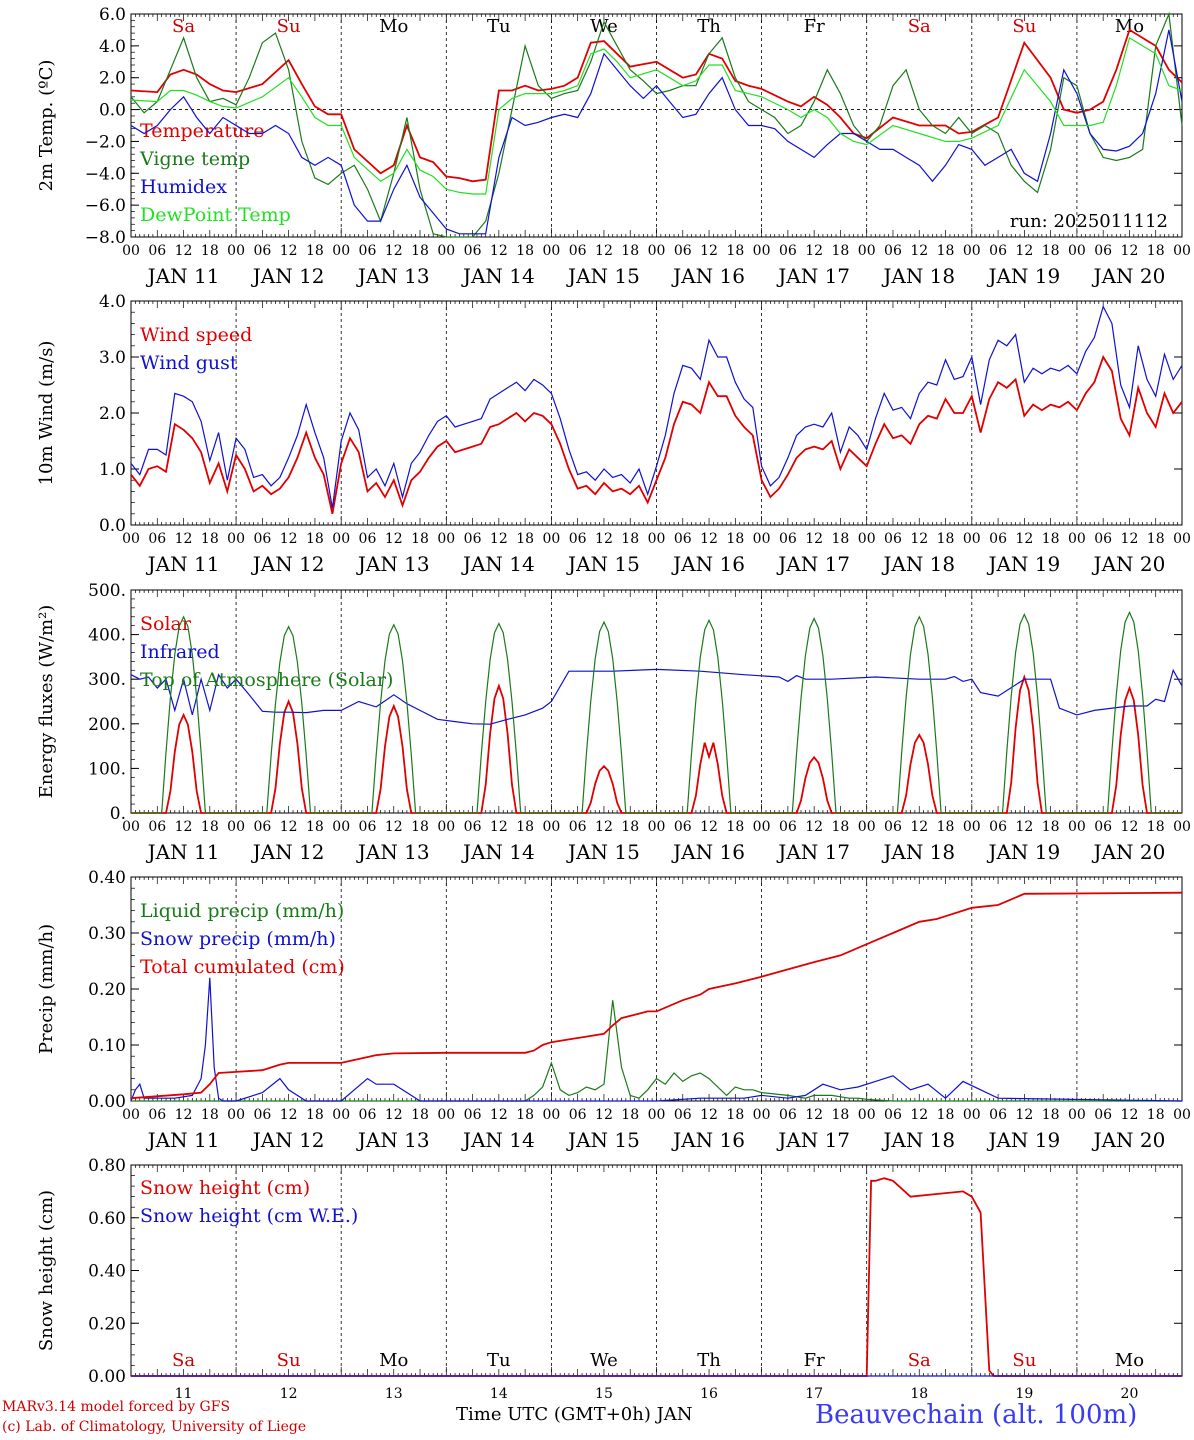 The image size is (1194, 1440). What do you see at coordinates (225, 1188) in the screenshot?
I see `legend-snow-height-cm: Snow height (cm)` at bounding box center [225, 1188].